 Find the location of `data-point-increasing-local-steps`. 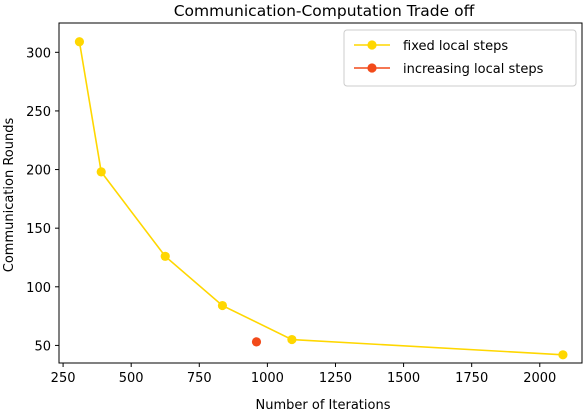

data-point-increasing-local-steps is located at coordinates (256, 342).